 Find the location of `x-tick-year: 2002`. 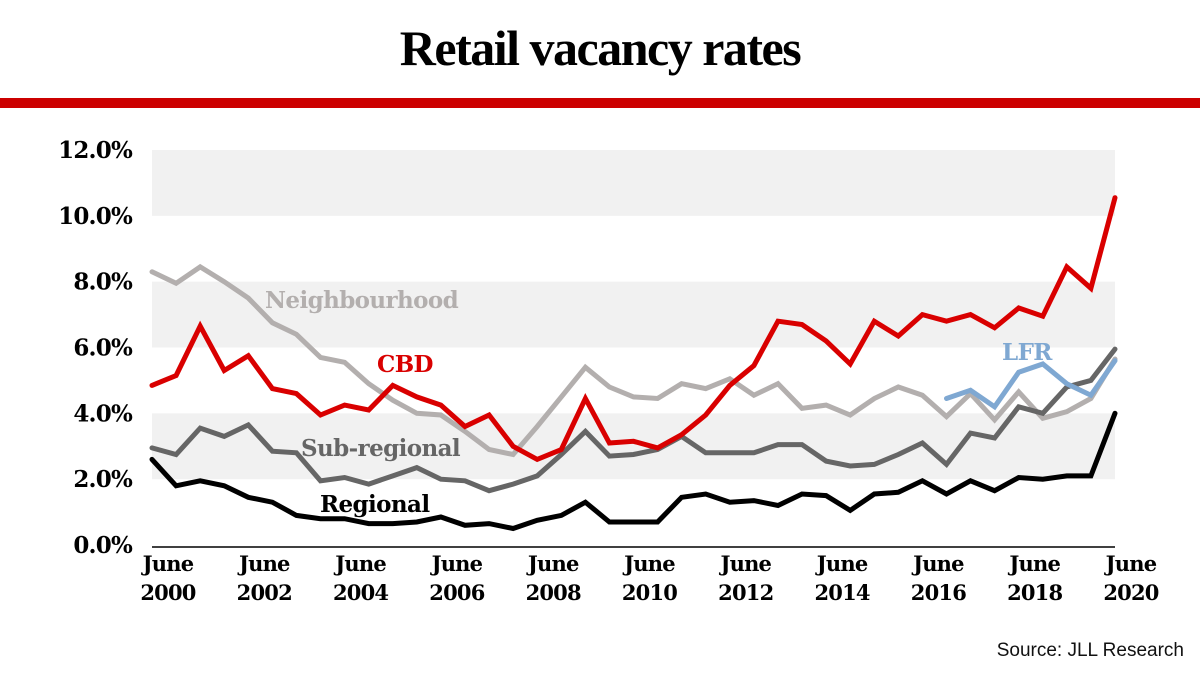

x-tick-year: 2002 is located at coordinates (264, 592).